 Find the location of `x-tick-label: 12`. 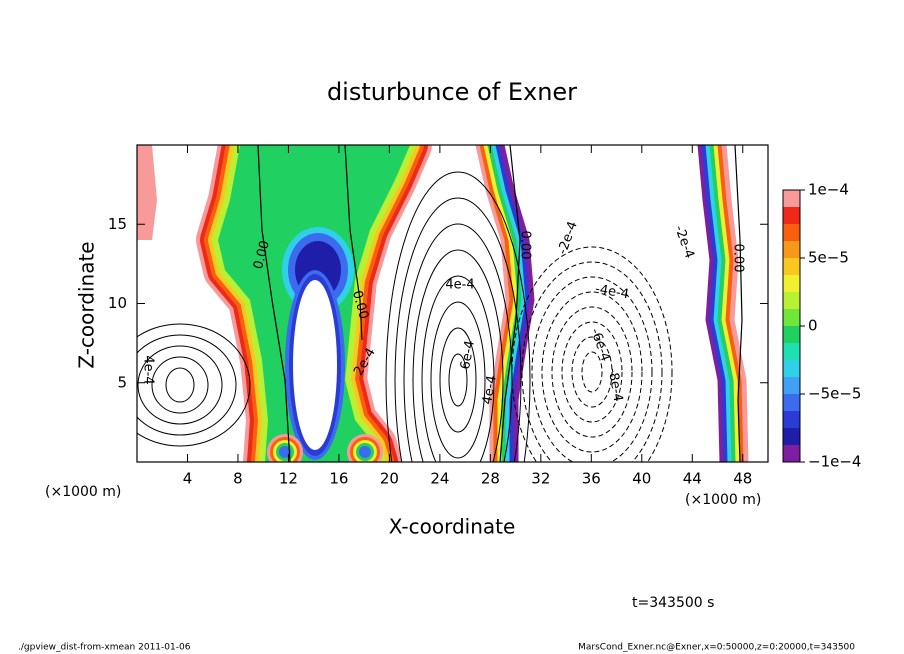

x-tick-label: 12 is located at coordinates (288, 479).